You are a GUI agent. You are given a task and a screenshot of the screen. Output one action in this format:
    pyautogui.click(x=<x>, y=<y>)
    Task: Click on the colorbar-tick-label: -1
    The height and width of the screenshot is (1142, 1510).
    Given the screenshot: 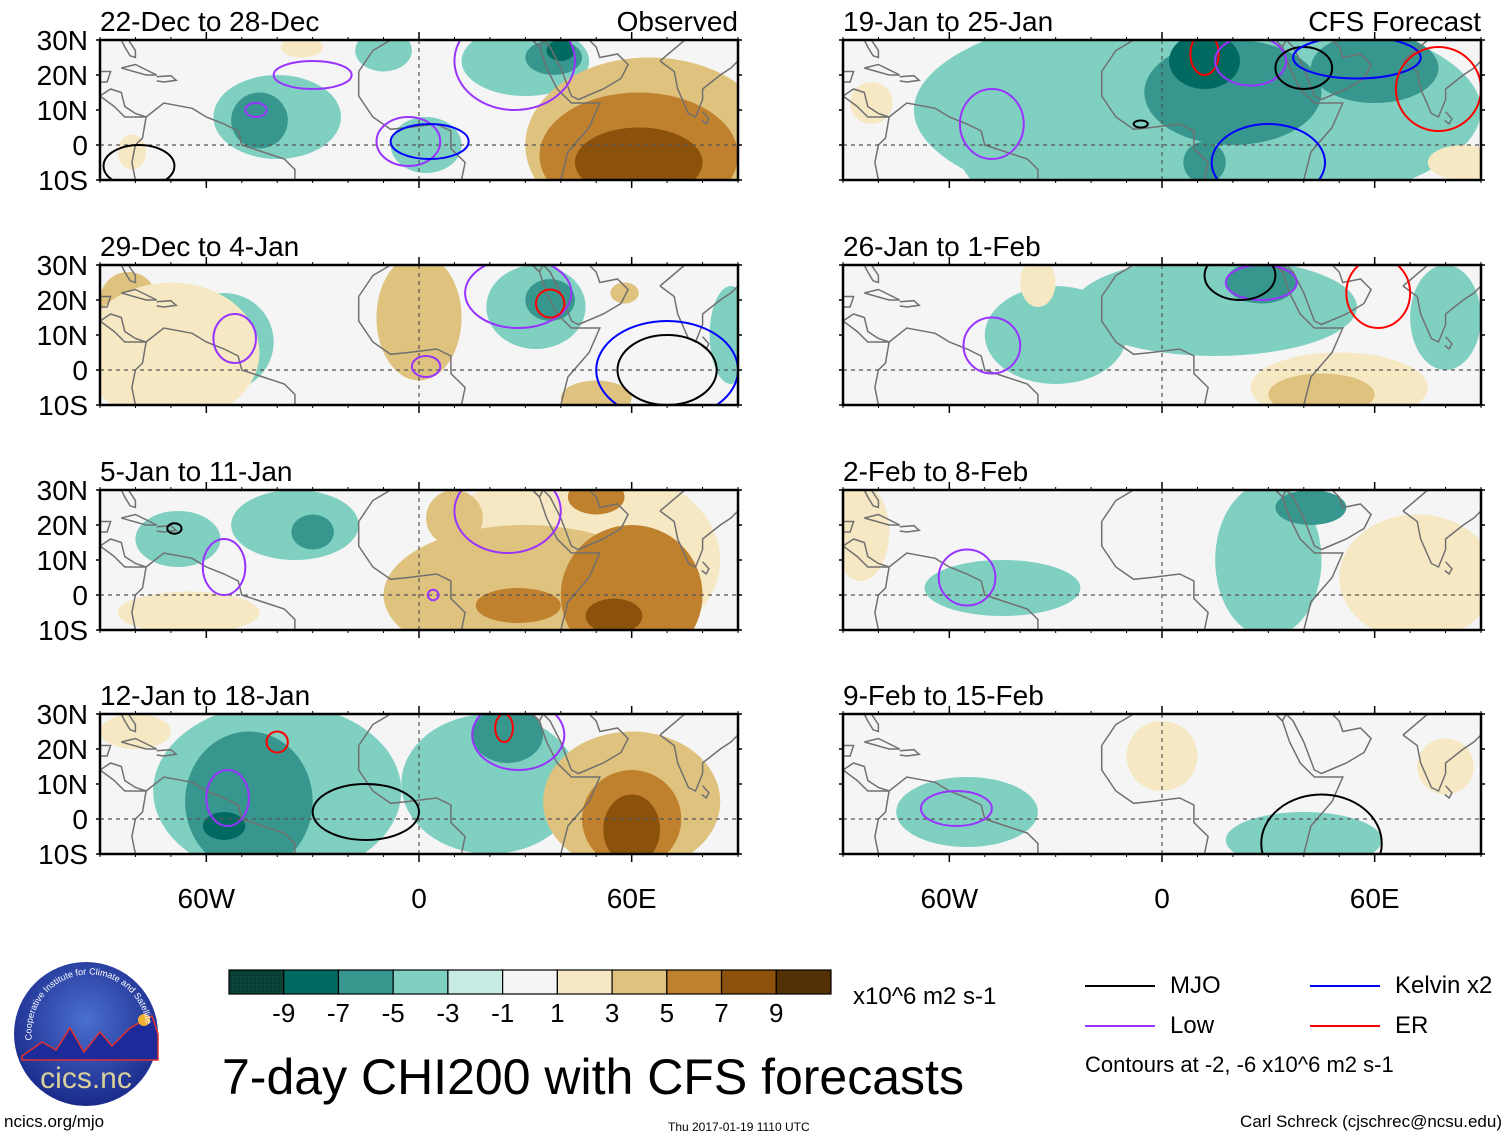 What is the action you would take?
    pyautogui.click(x=502, y=1013)
    